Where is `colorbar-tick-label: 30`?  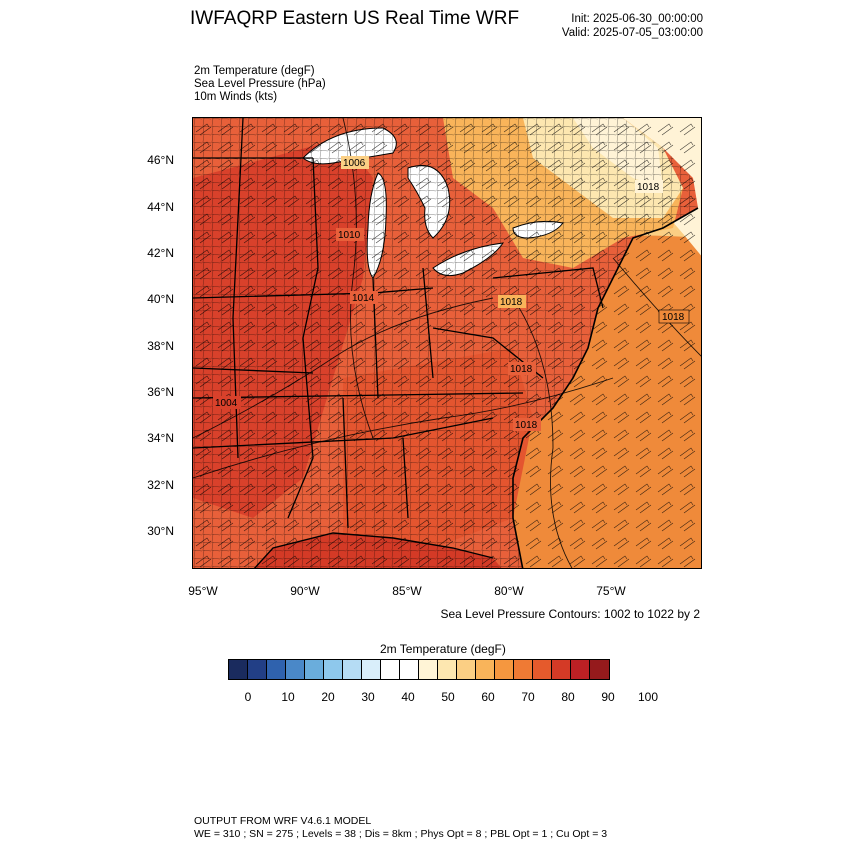
colorbar-tick-label: 30 is located at coordinates (368, 697).